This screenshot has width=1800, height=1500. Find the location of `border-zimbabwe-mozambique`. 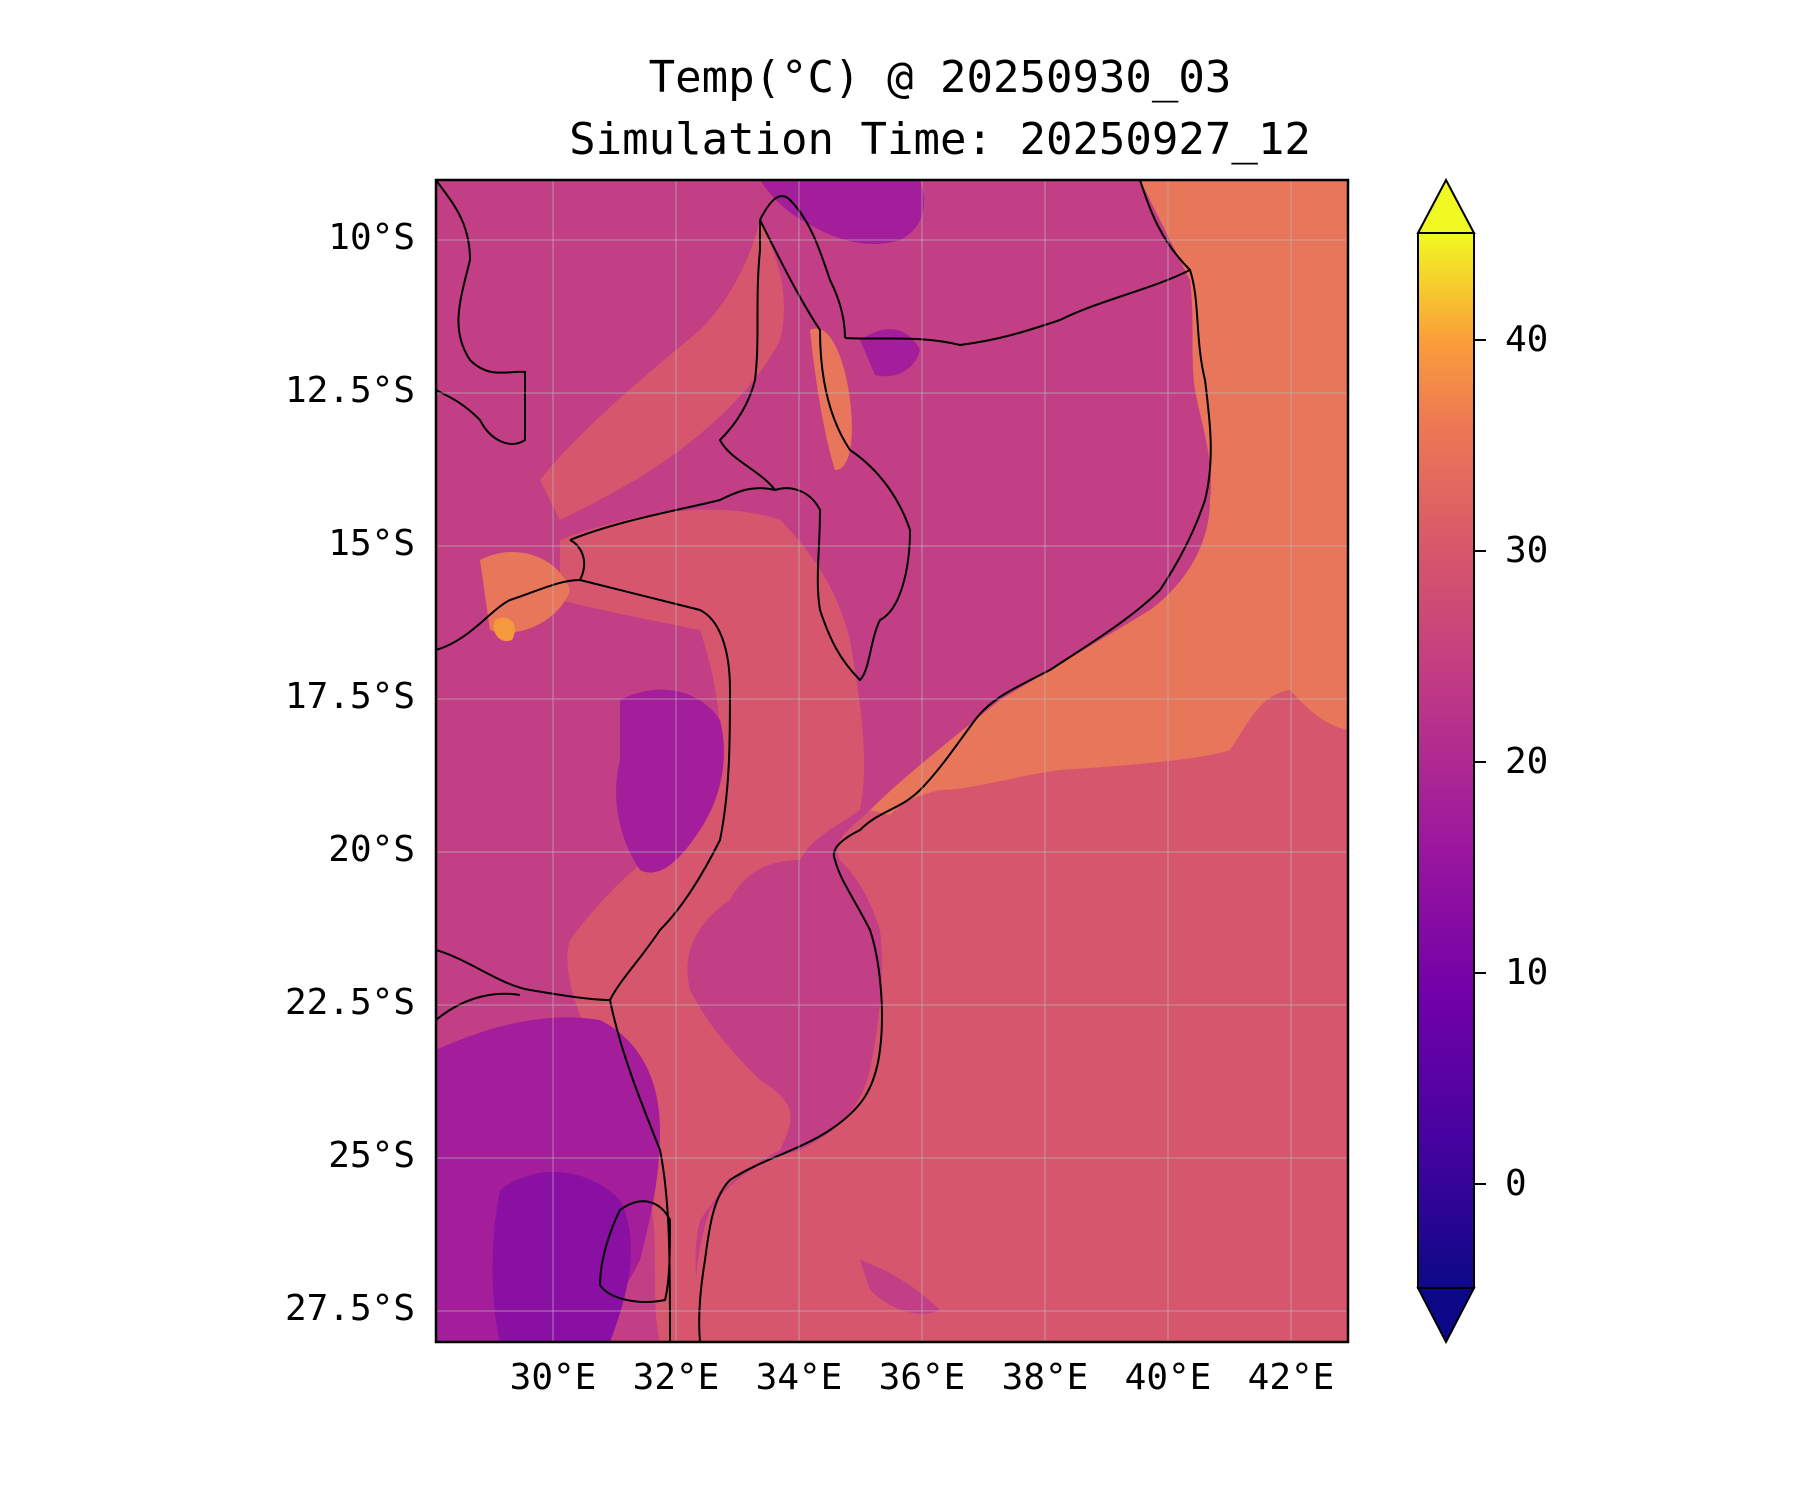

border-zimbabwe-mozambique is located at coordinates (655, 790).